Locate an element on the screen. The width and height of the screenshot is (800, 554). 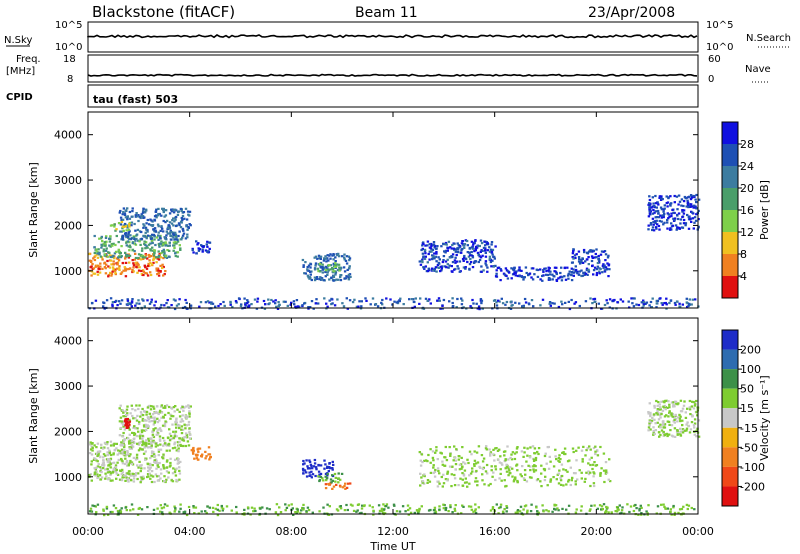
cell-r4 is located at coordinates (310, 468).